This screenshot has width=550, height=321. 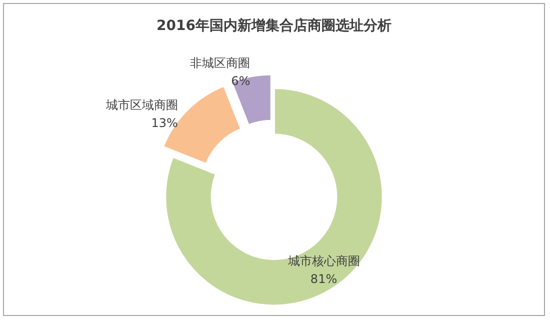 What do you see at coordinates (274, 25) in the screenshot?
I see `chart-title: 2016年国内新增集合店商圈选址分析` at bounding box center [274, 25].